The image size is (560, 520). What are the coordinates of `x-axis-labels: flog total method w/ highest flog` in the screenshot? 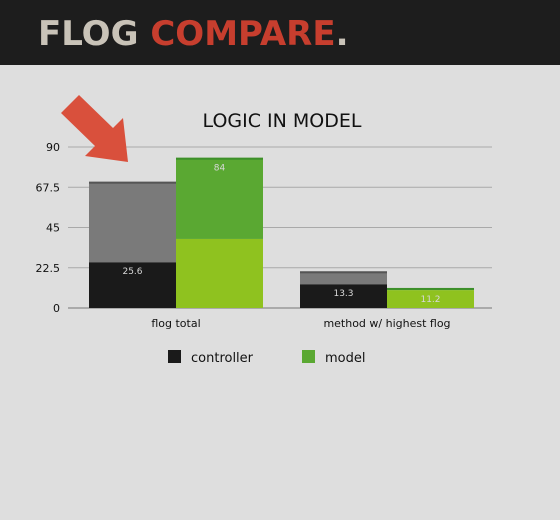 It's located at (300, 323).